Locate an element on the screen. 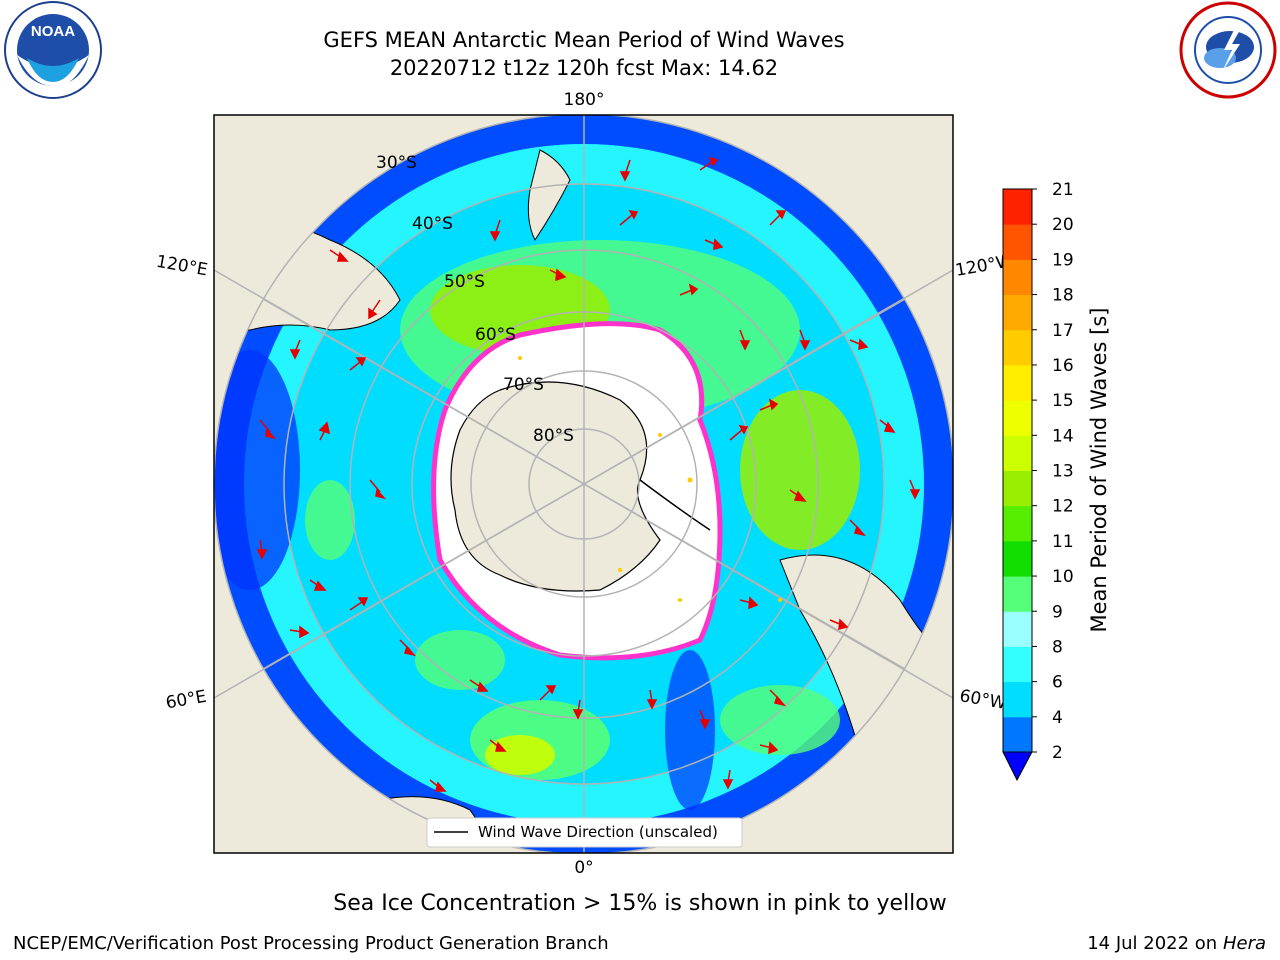  lat-label-80: 80°S is located at coordinates (553, 436).